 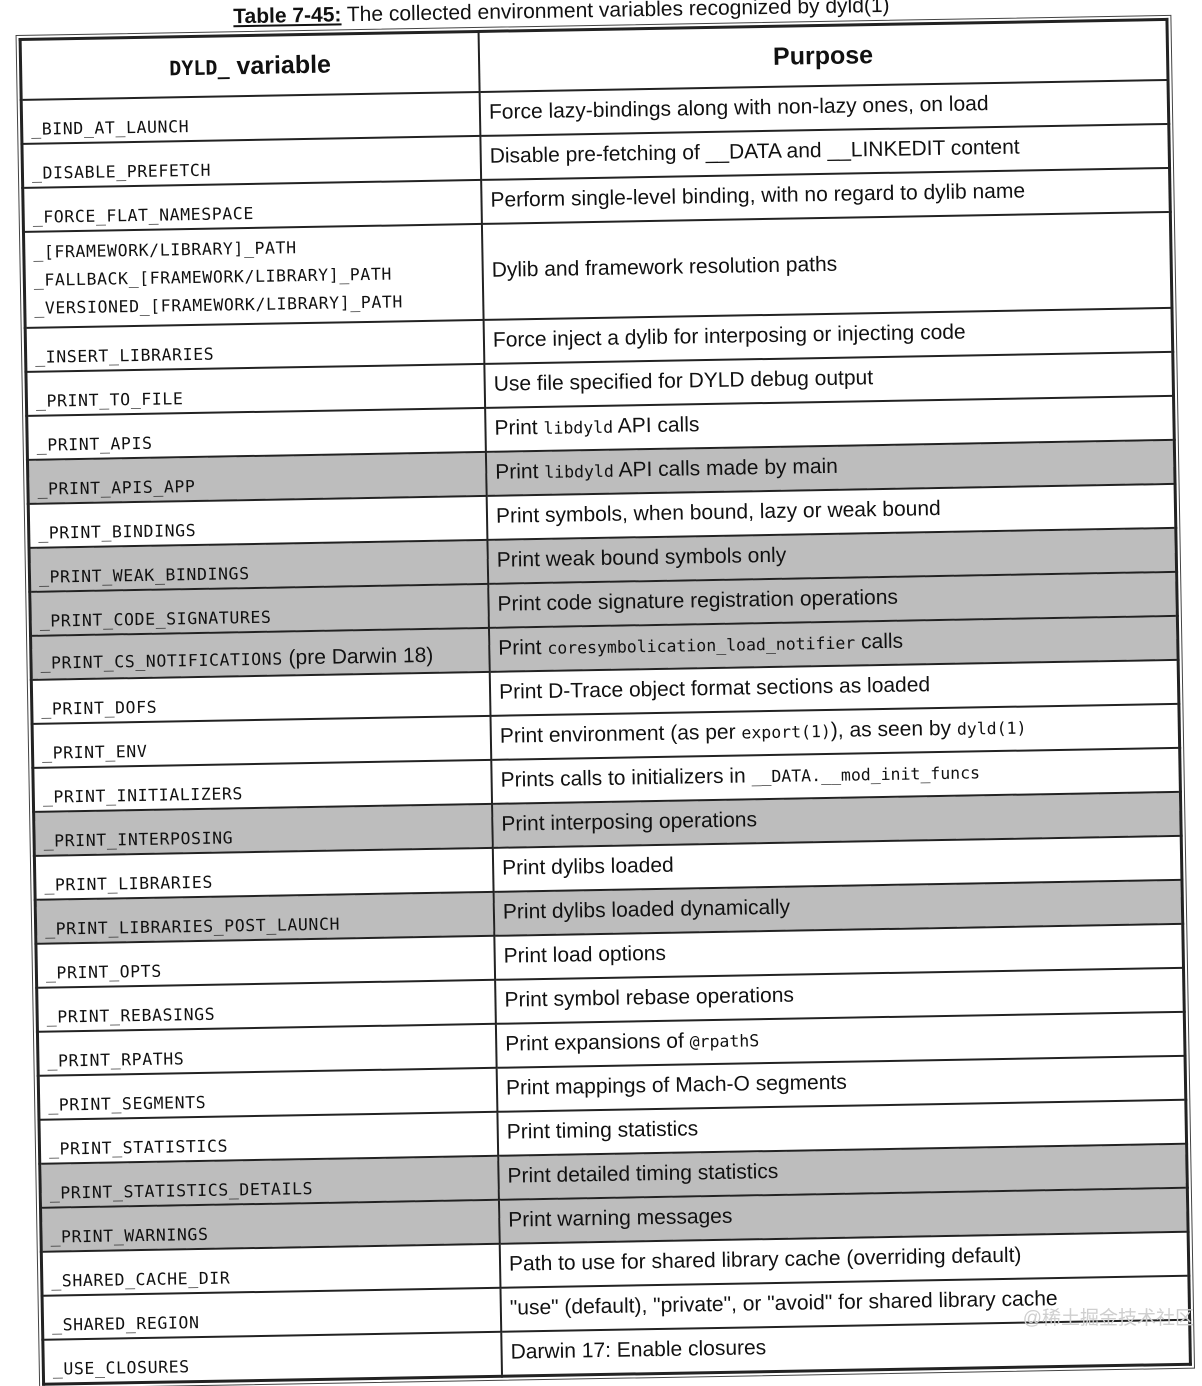 I want to click on variable-name: _SHARED_REGION, so click(x=125, y=1324).